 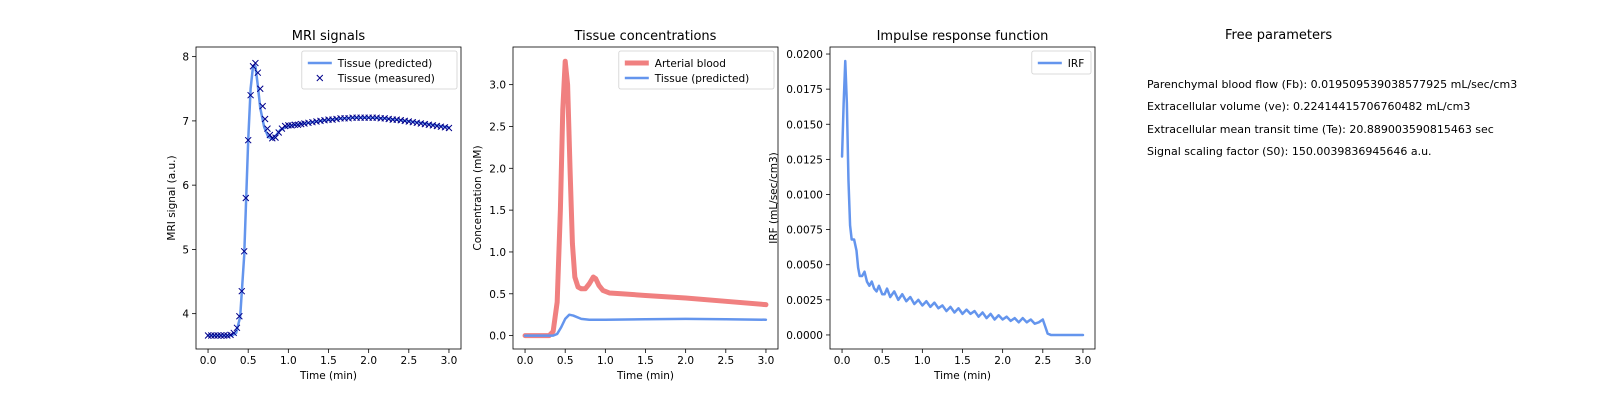 What do you see at coordinates (685, 361) in the screenshot?
I see `panel2-xtick-label: 2.0` at bounding box center [685, 361].